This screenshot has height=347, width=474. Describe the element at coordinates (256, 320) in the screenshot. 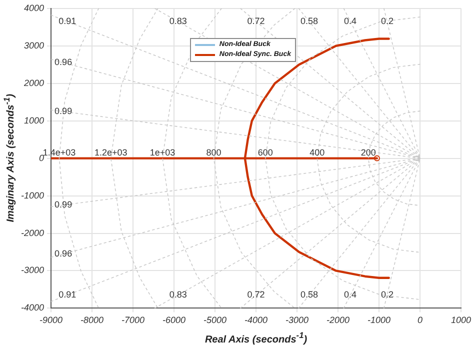

I see `x-tick-label: -4000` at that location.